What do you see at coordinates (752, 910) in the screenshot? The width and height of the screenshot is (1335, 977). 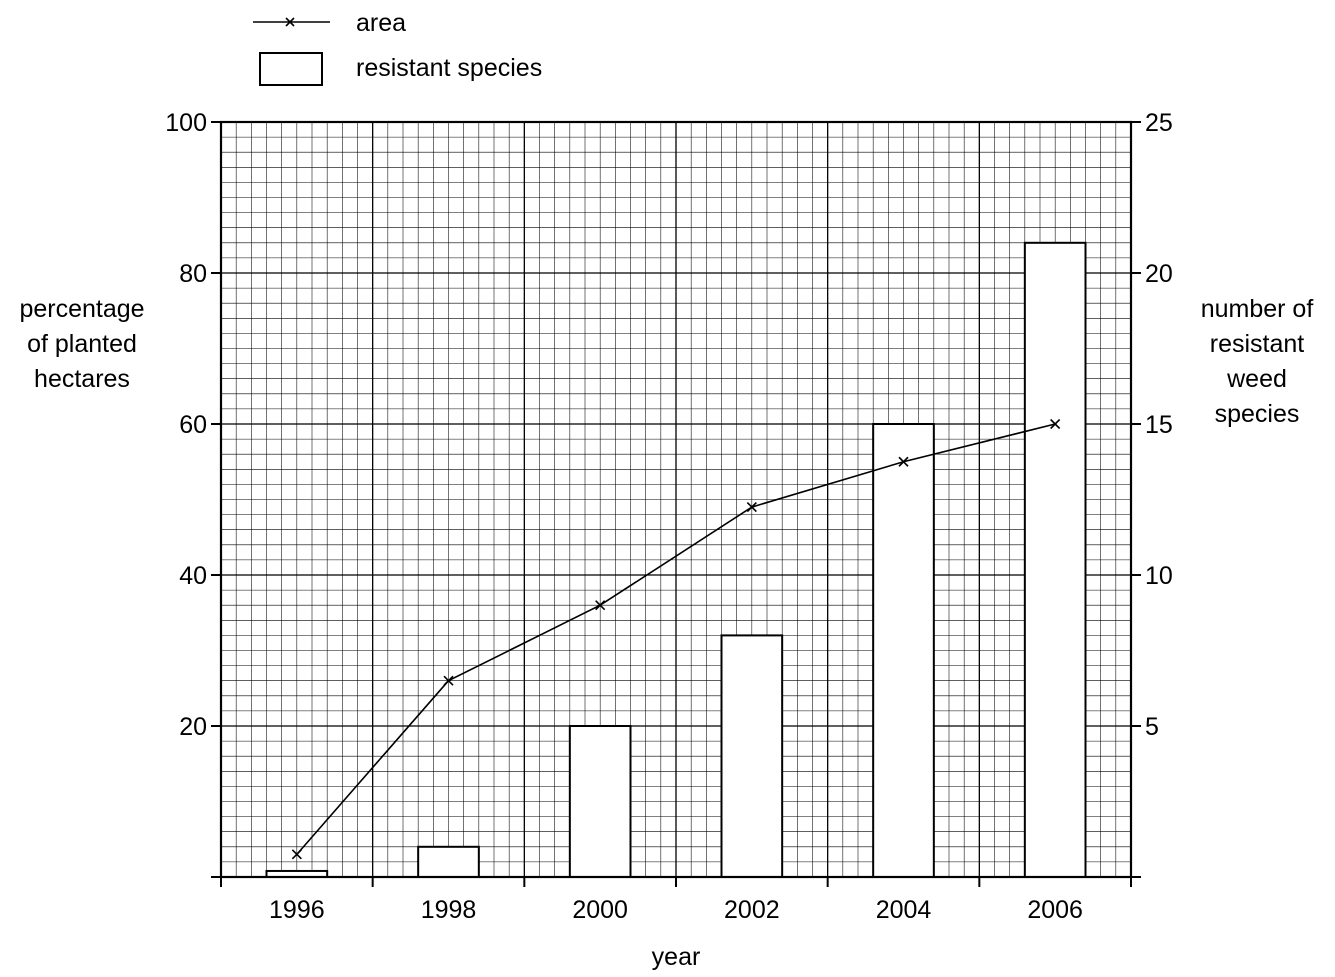 I see `x-tick-label-2002: 2002` at bounding box center [752, 910].